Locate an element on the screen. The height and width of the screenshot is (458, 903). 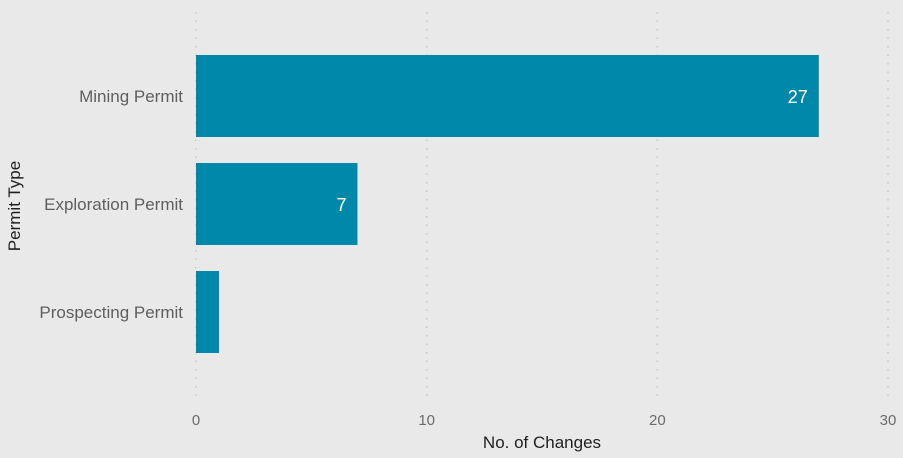
y-axis-title: Permit Type is located at coordinates (14, 206).